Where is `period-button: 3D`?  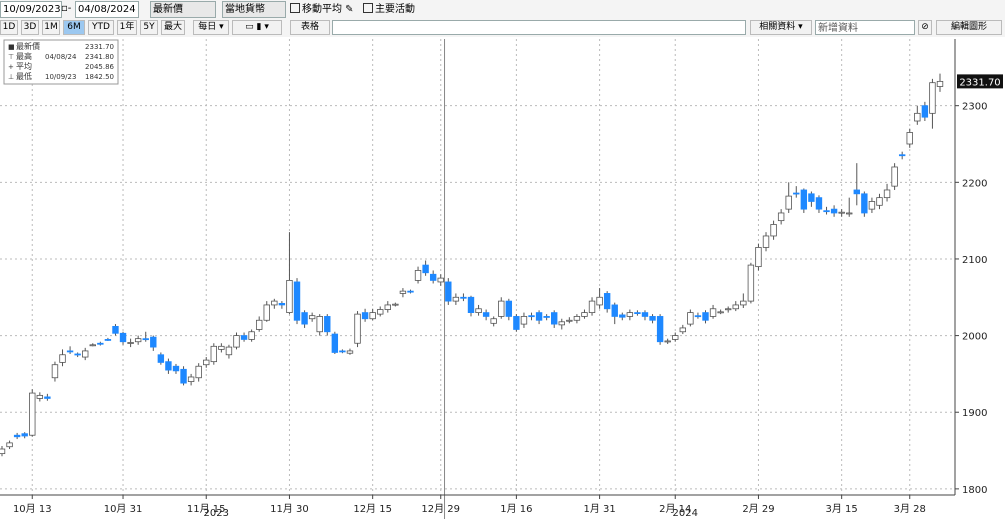 period-button: 3D is located at coordinates (30, 27).